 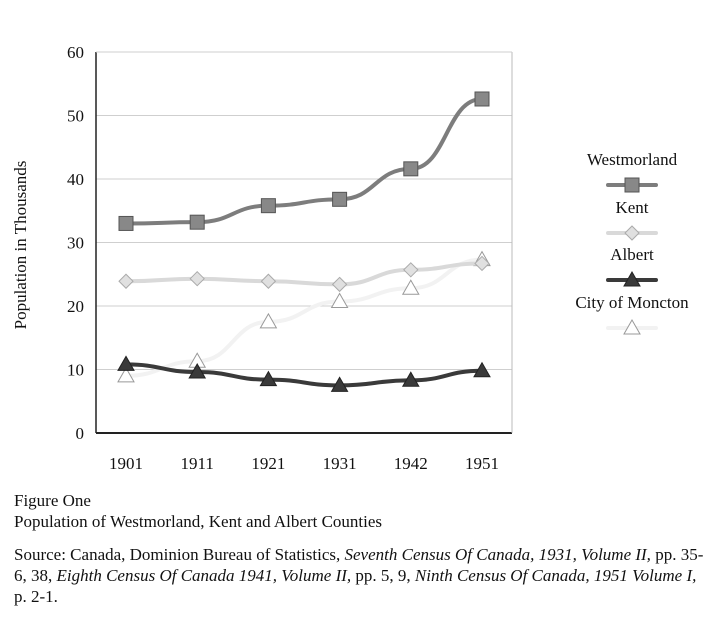 I want to click on legend-label: Kent, so click(x=631, y=207).